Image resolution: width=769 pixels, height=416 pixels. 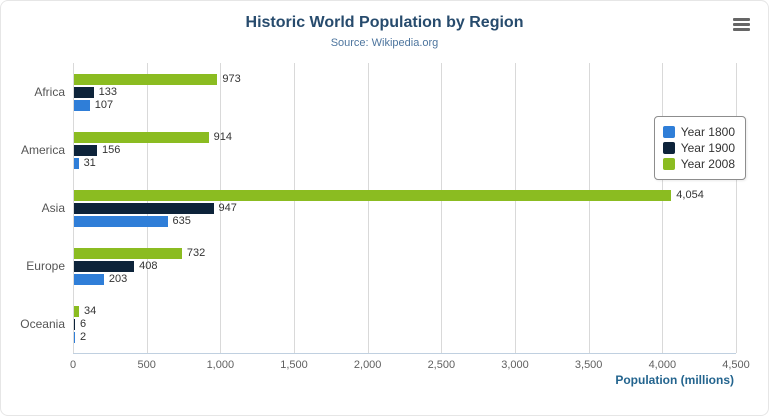 I want to click on bar-year-2008-europe, so click(x=128, y=253).